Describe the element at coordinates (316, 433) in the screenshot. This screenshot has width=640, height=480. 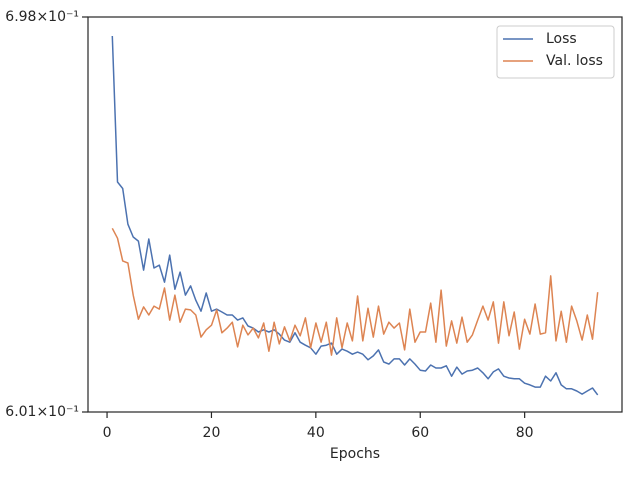
I see `x-tick-label: 40` at that location.